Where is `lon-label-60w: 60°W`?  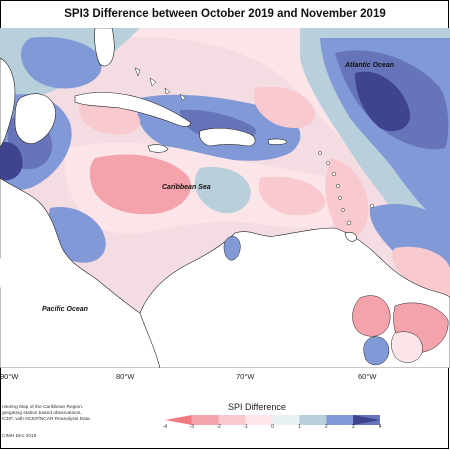
lon-label-60w: 60°W is located at coordinates (367, 376).